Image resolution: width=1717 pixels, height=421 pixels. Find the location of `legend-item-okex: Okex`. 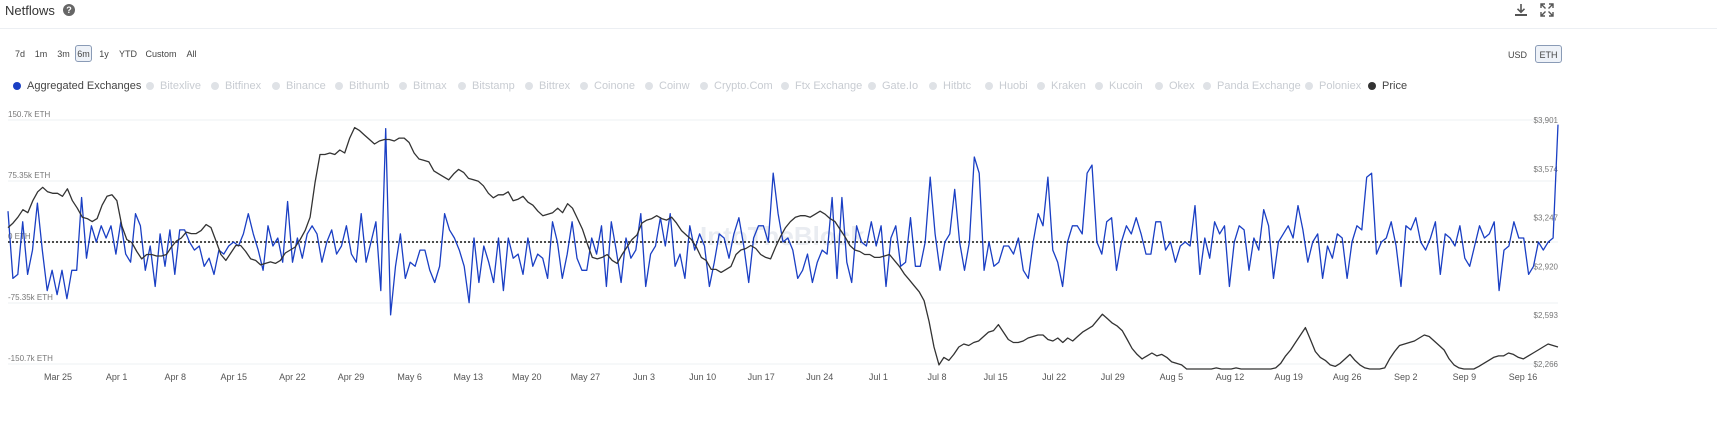

legend-item-okex: Okex is located at coordinates (1175, 86).